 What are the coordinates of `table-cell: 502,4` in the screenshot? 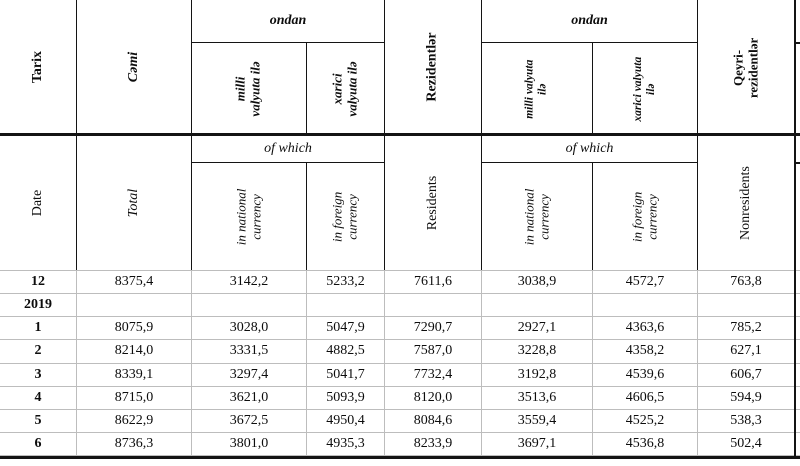 It's located at (746, 444).